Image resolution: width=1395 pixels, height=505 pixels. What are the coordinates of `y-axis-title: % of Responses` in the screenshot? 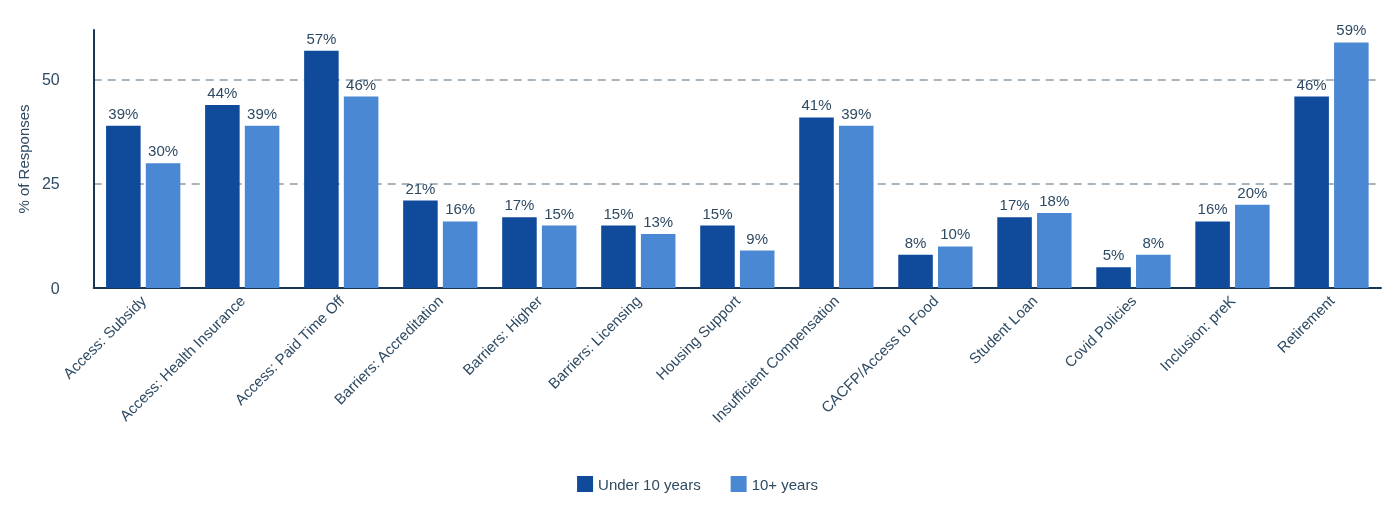 It's located at (23, 159).